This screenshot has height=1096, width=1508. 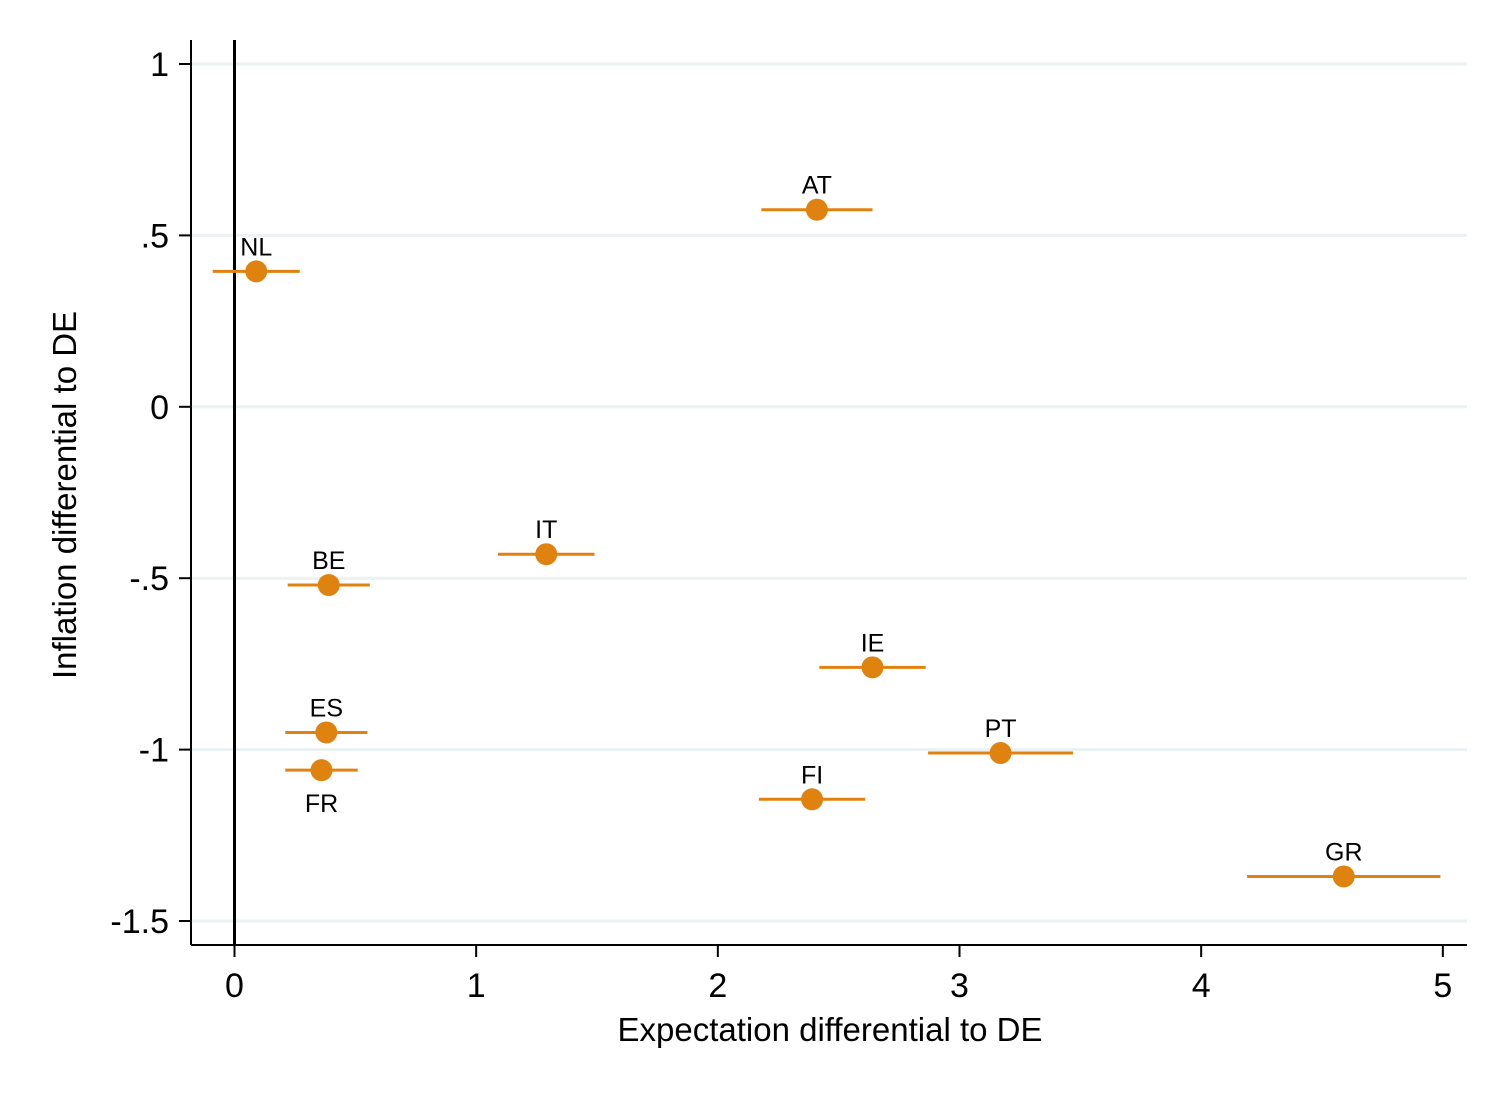 I want to click on point-label: FI, so click(x=812, y=775).